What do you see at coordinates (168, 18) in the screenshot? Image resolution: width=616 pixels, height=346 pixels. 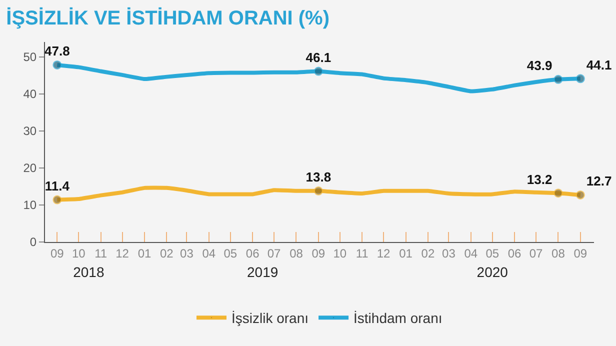 I see `chart-title: İŞSİZLİK VE İSTİHDAM ORANI (%)` at bounding box center [168, 18].